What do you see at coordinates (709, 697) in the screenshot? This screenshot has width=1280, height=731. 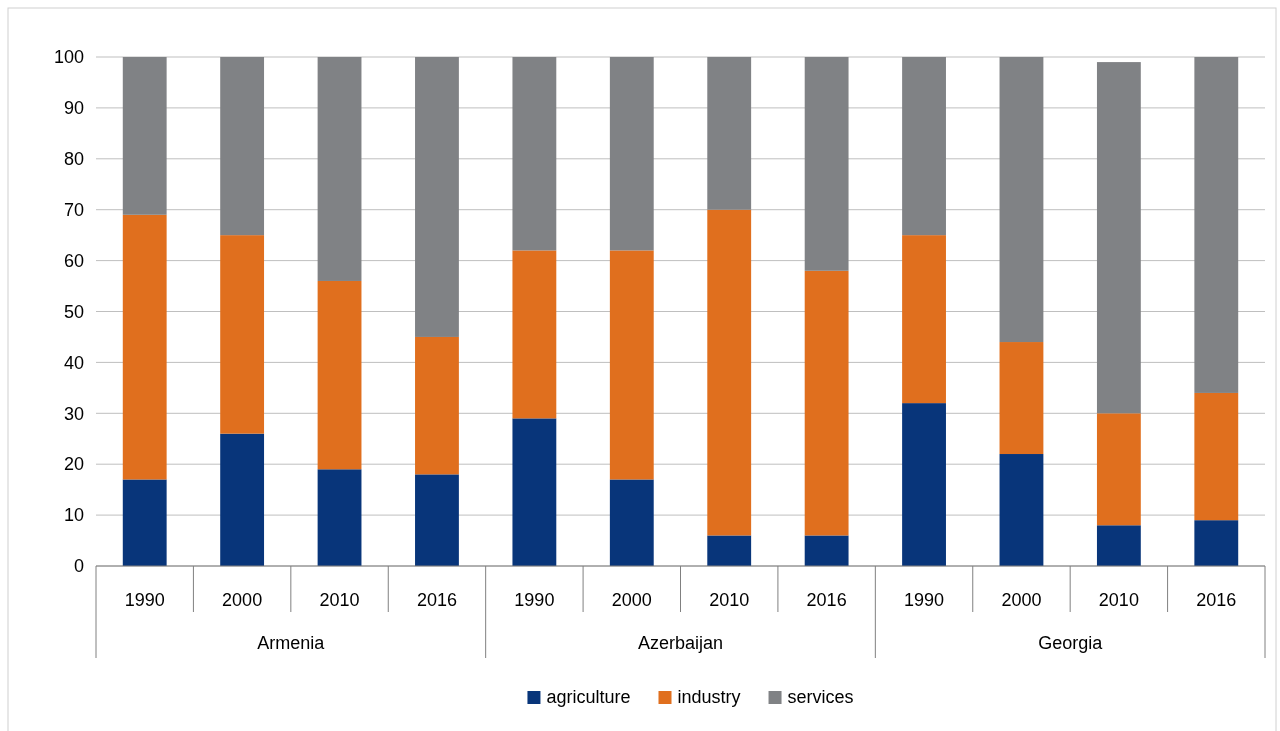 I see `legend-label: industry` at bounding box center [709, 697].